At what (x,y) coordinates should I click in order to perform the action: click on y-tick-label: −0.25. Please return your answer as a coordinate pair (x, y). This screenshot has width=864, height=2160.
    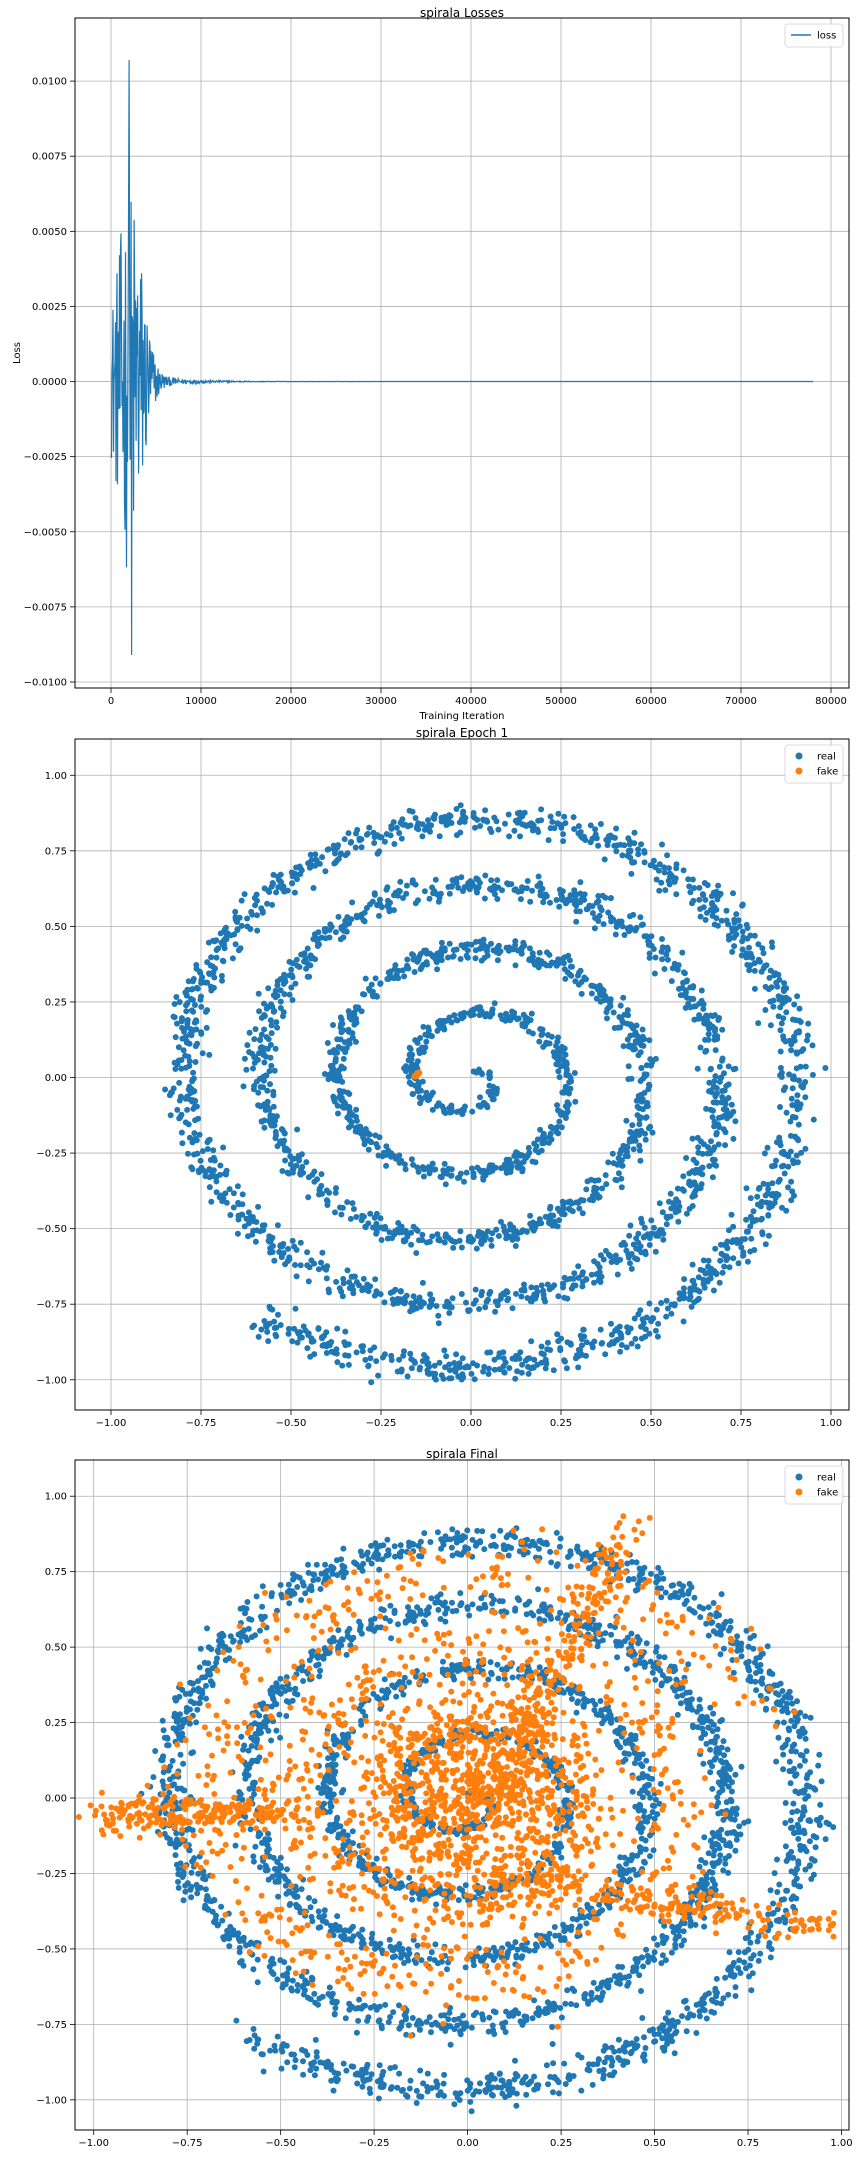
    Looking at the image, I should click on (51, 1154).